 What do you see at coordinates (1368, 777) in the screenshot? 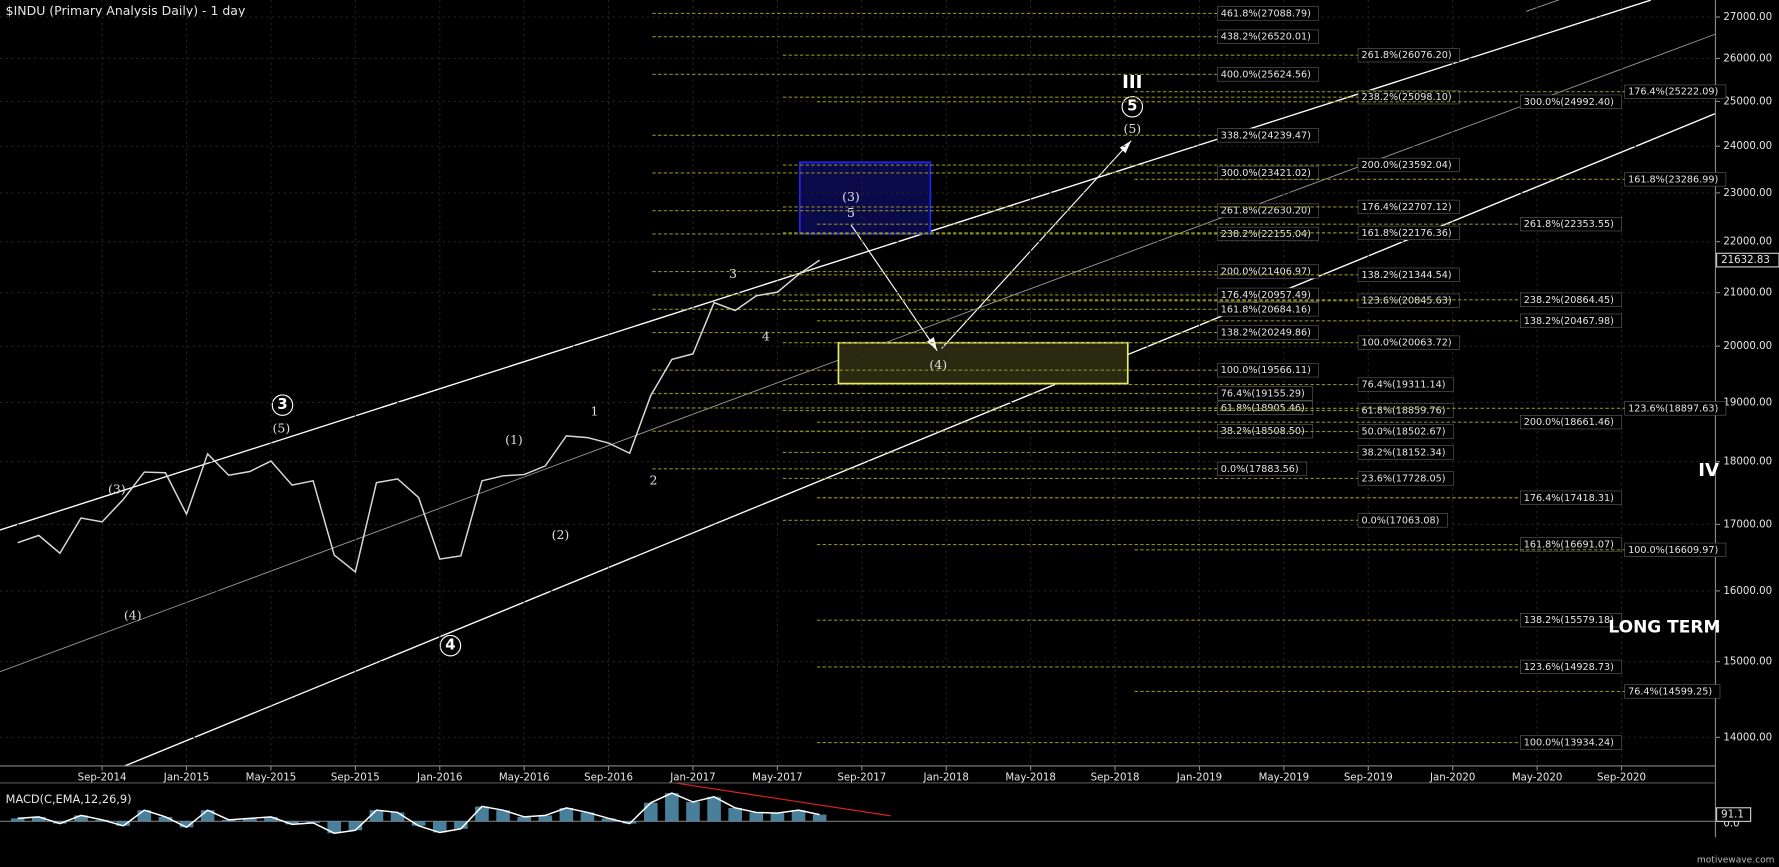
I see `x-tick-label: Sep-2019` at bounding box center [1368, 777].